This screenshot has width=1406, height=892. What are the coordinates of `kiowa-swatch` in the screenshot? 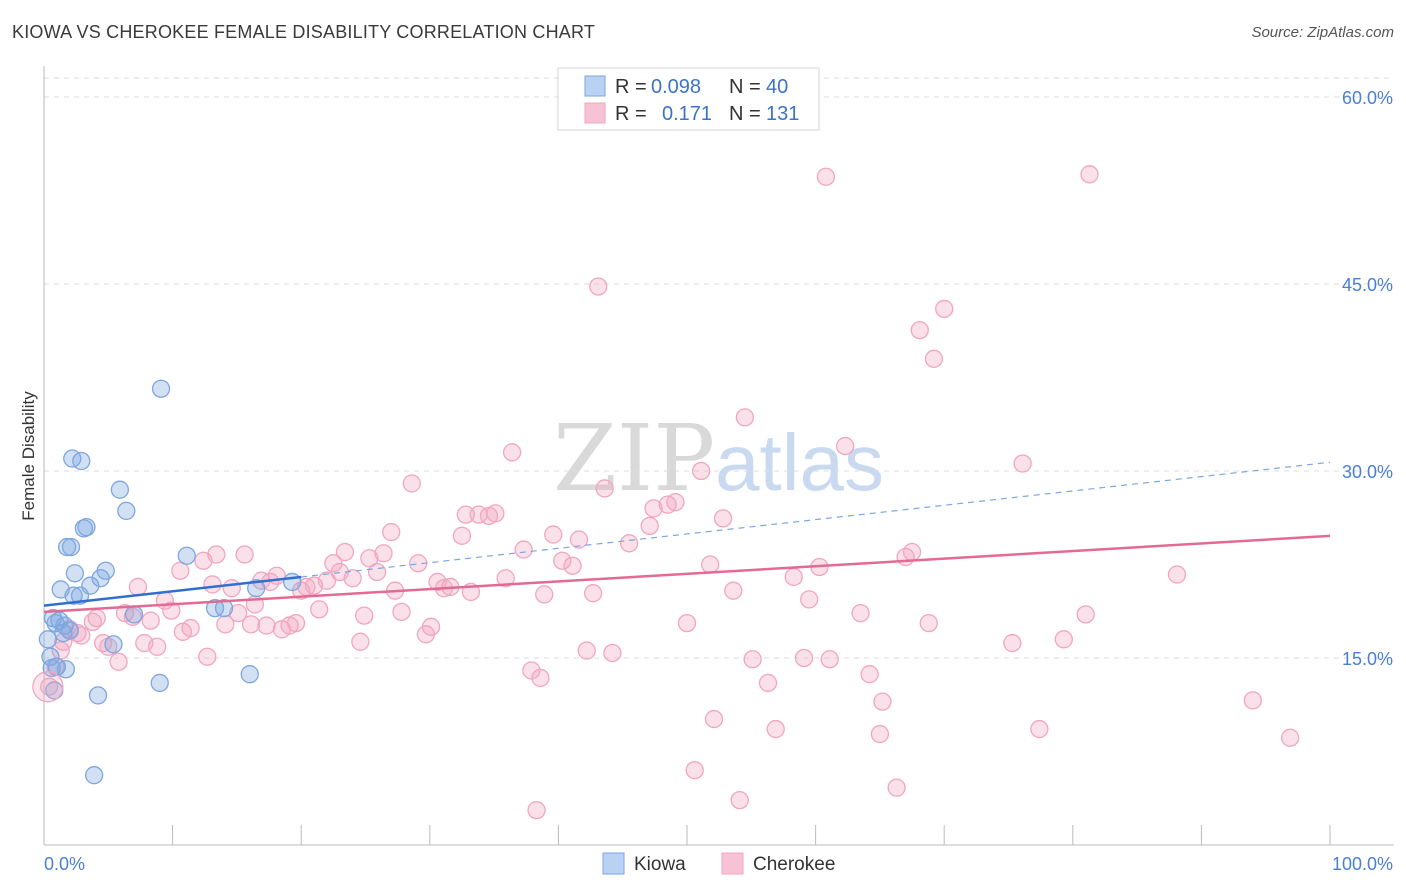 It's located at (595, 86).